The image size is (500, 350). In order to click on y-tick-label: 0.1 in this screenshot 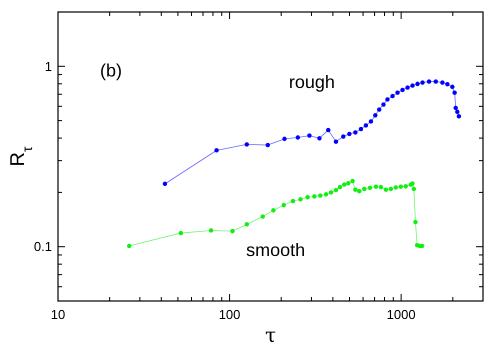, I will do `click(43, 246)`.